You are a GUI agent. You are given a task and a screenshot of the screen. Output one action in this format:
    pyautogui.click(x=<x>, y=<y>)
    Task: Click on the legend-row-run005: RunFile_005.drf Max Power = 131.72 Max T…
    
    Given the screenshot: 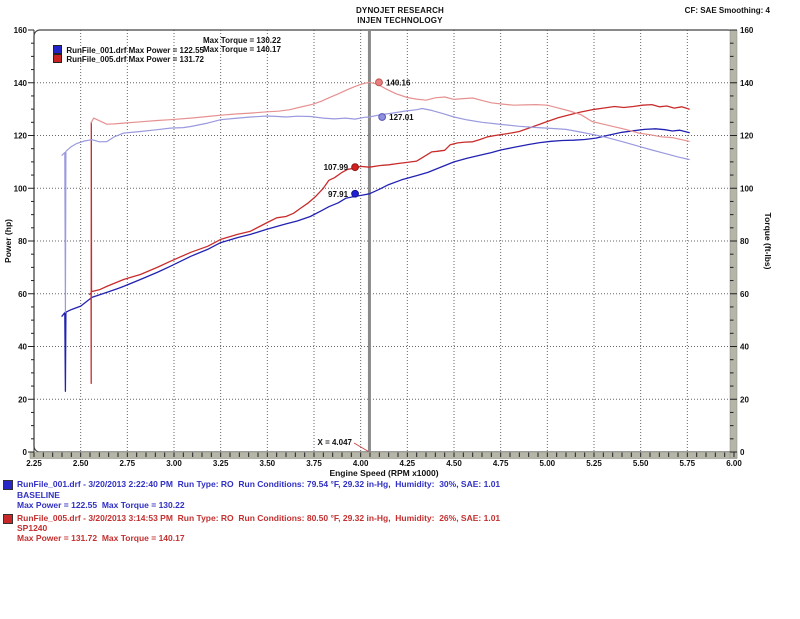 What is the action you would take?
    pyautogui.click(x=160, y=54)
    